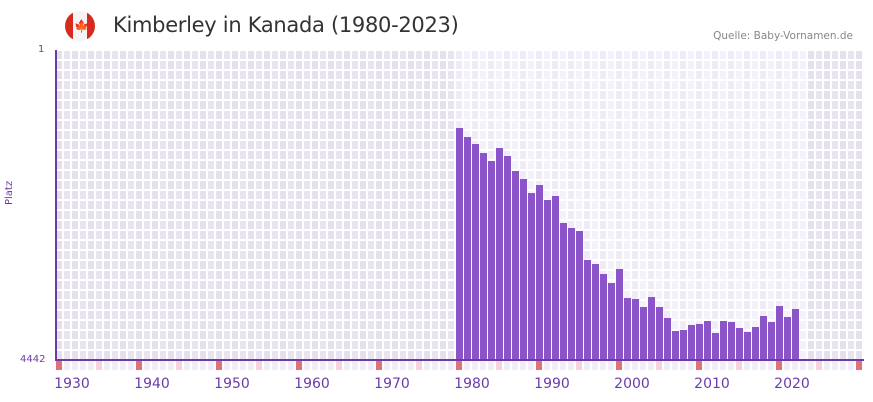 This screenshot has height=402, width=873. What do you see at coordinates (552, 384) in the screenshot?
I see `x-tick-label: 1990` at bounding box center [552, 384].